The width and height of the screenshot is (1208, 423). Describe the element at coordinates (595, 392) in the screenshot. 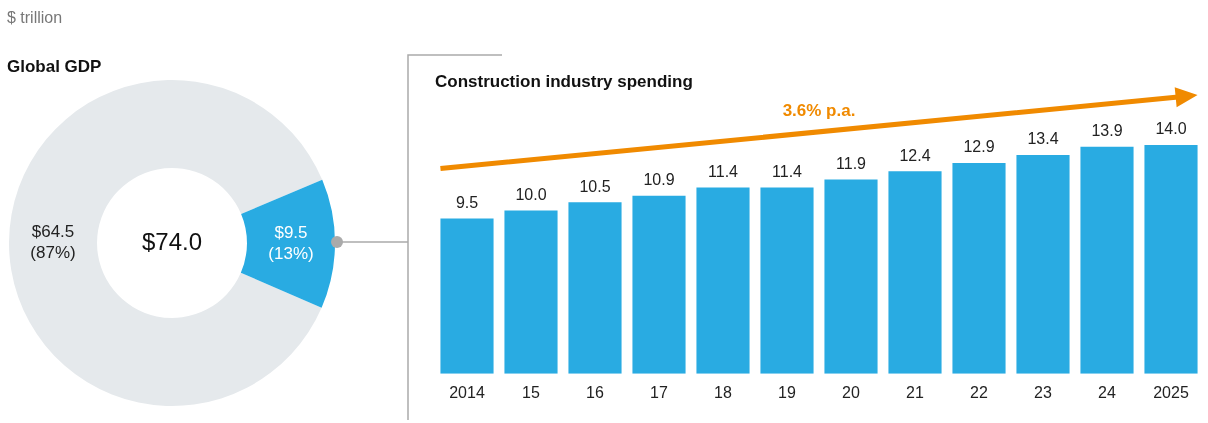

I see `x-tick-label: 16` at that location.